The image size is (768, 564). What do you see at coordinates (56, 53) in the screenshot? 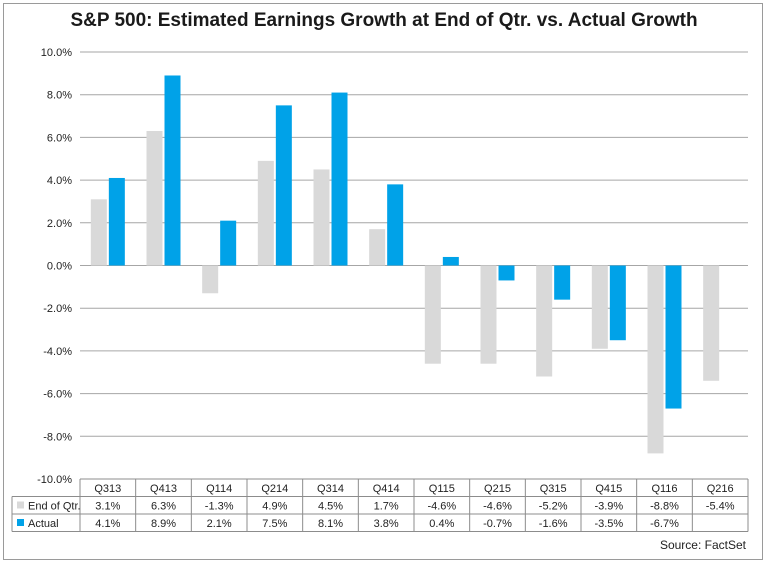
I see `y-tick-label: 10.0%` at bounding box center [56, 53].